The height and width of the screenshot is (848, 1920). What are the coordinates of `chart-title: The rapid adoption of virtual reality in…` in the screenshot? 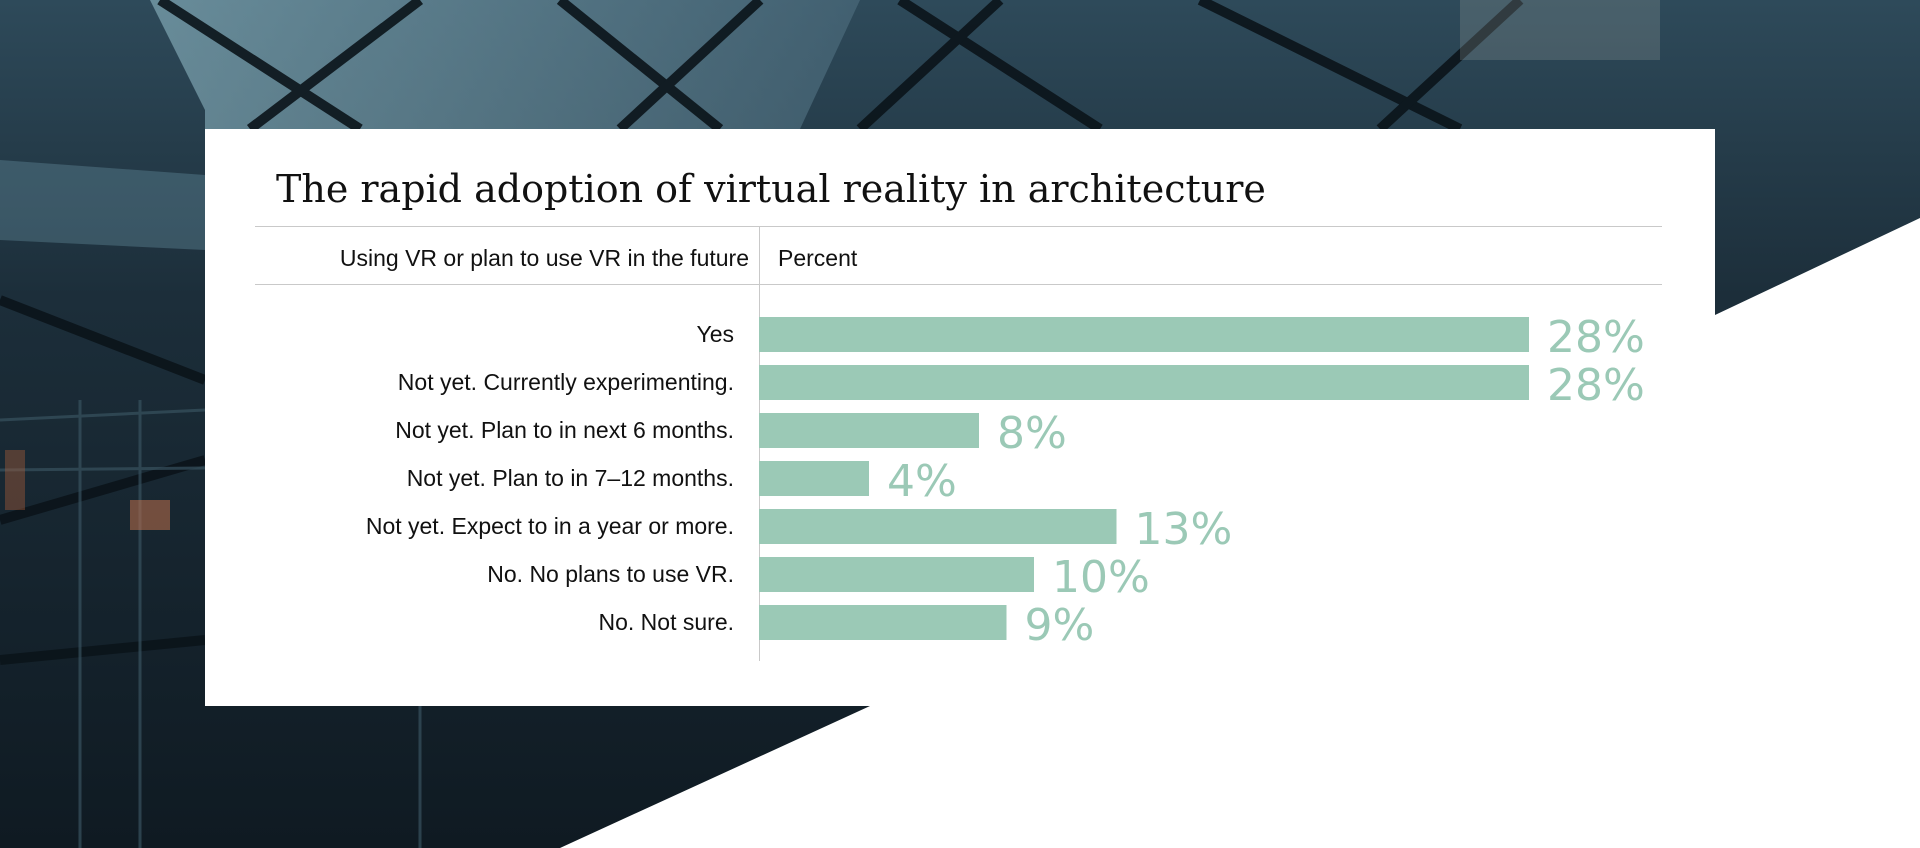 It's located at (771, 189).